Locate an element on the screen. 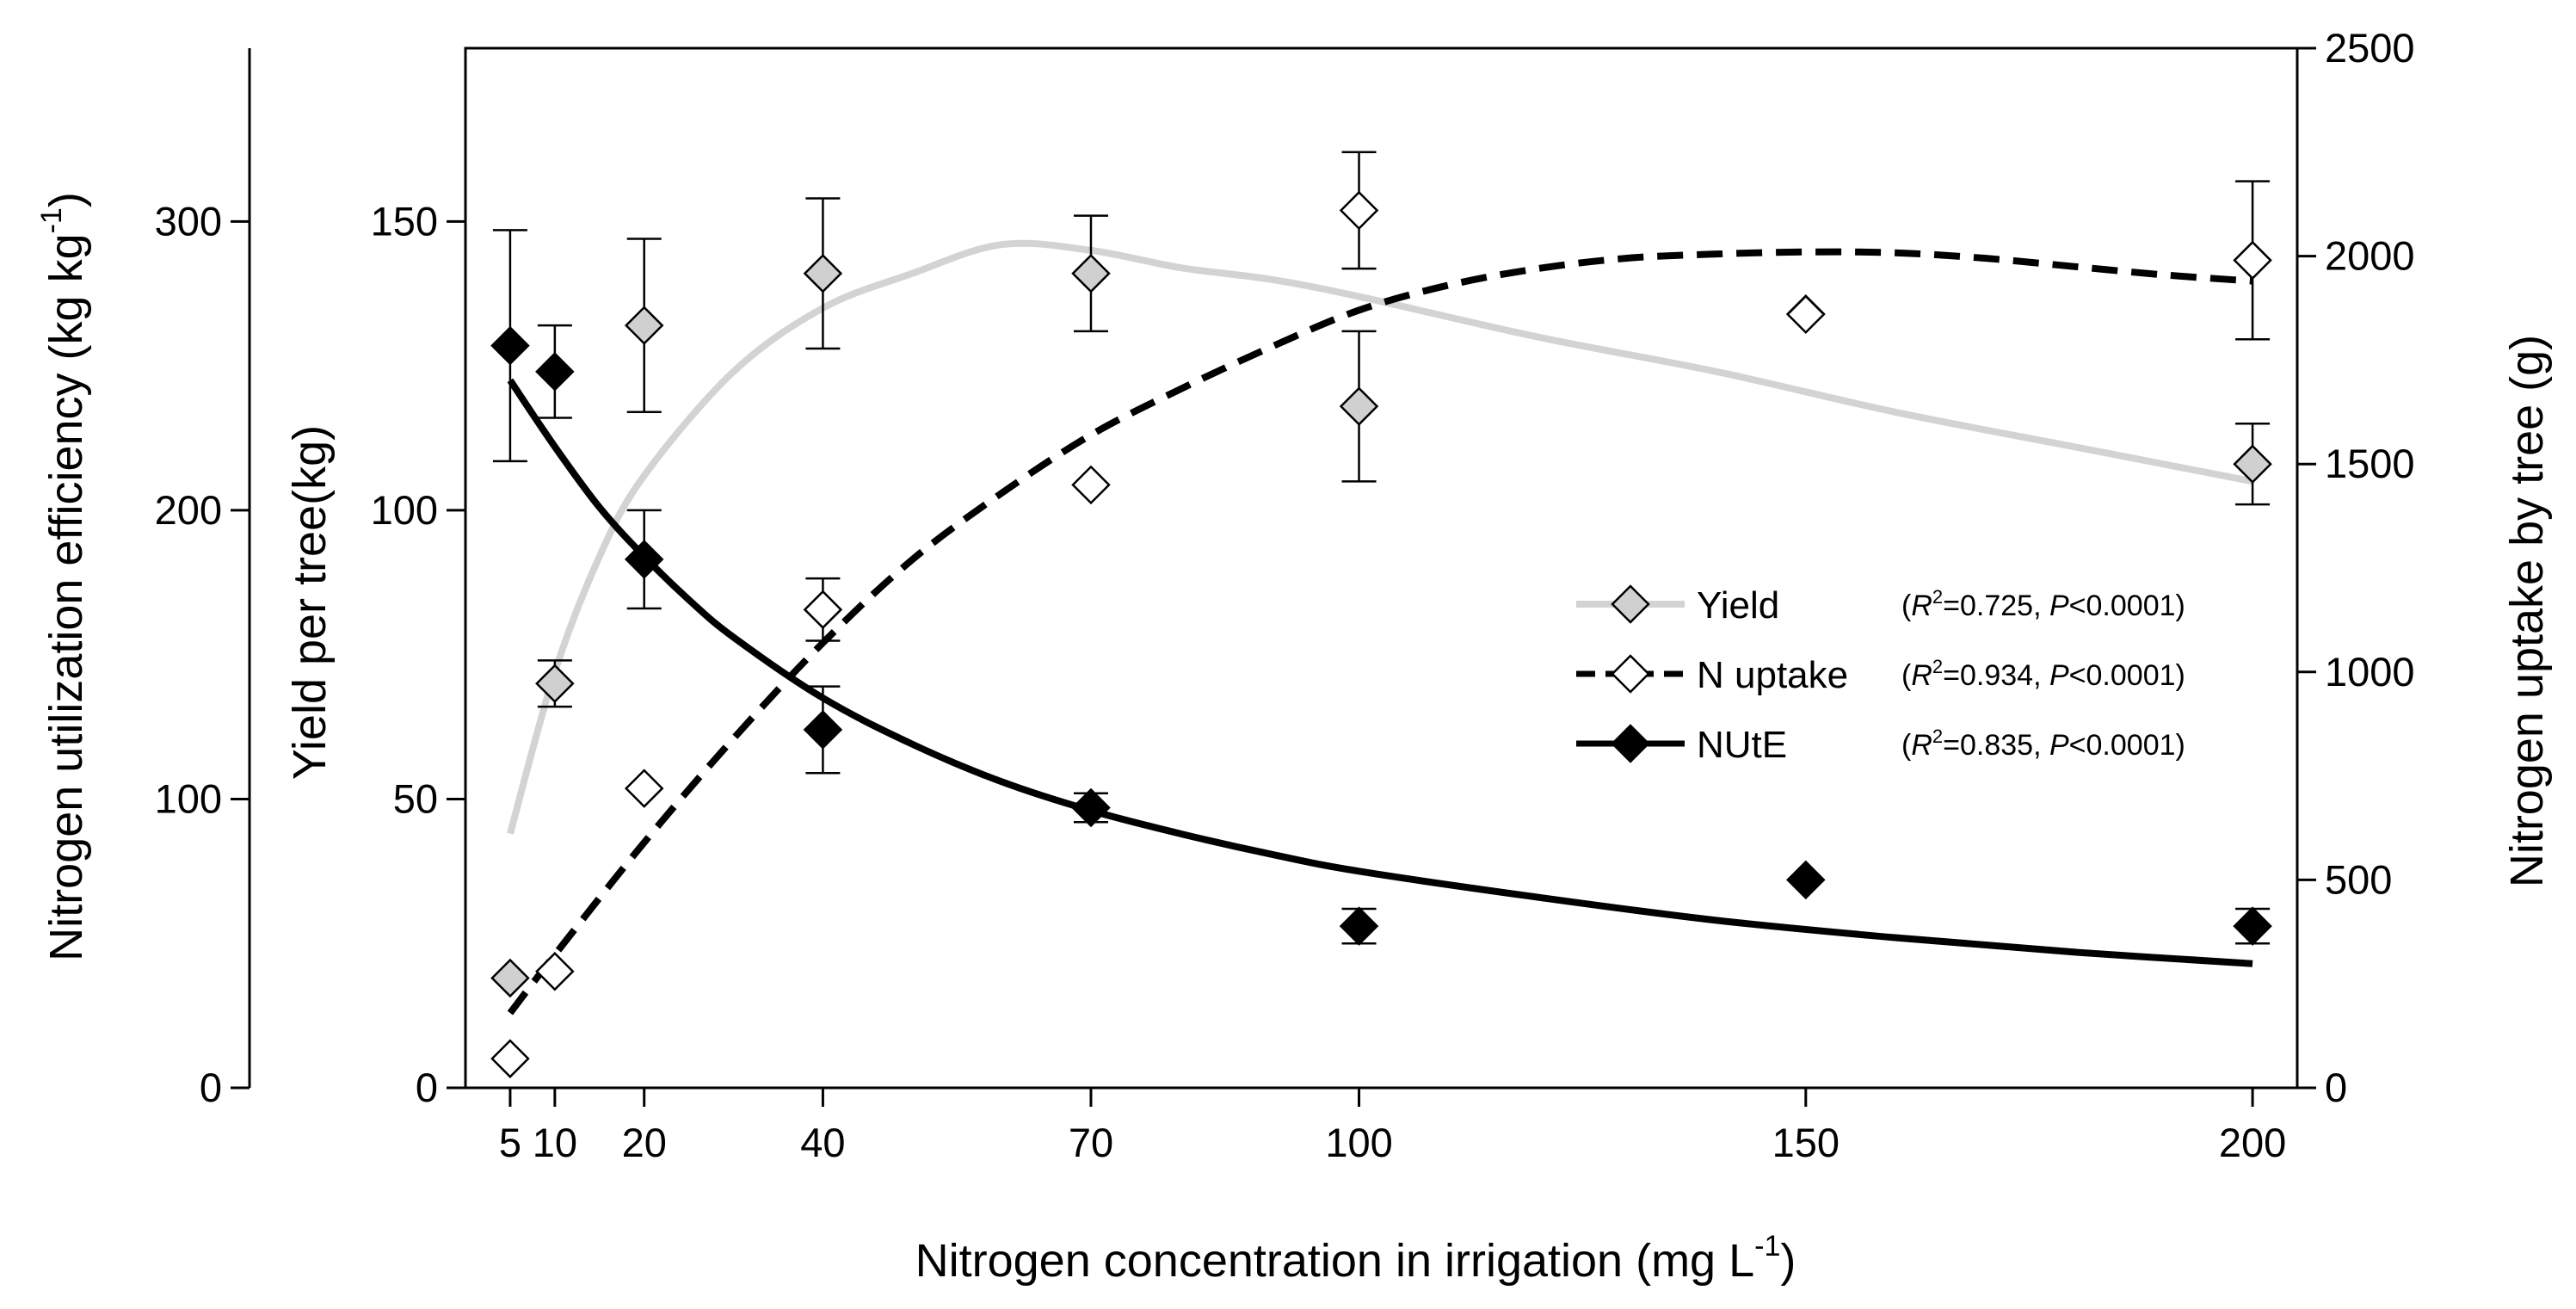  nute-axis-title-end: ) is located at coordinates (66, 199).